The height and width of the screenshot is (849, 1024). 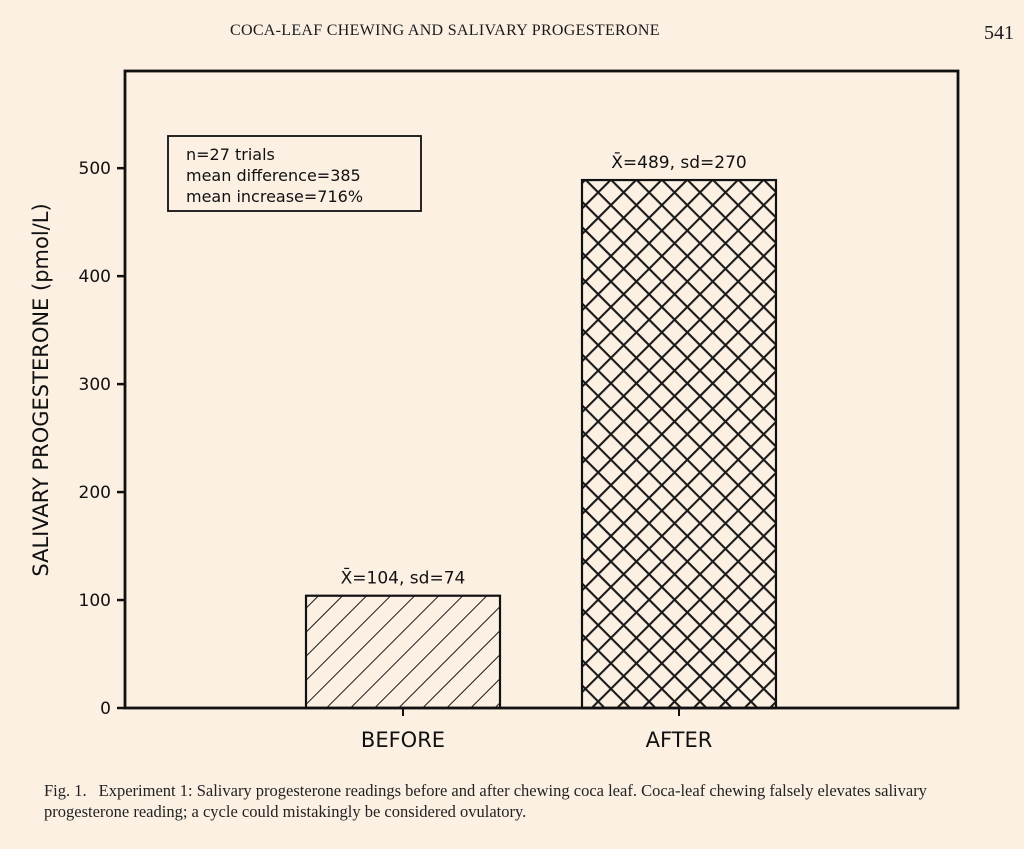 I want to click on bar-value-label: X̄=489, sd=270, so click(x=679, y=162).